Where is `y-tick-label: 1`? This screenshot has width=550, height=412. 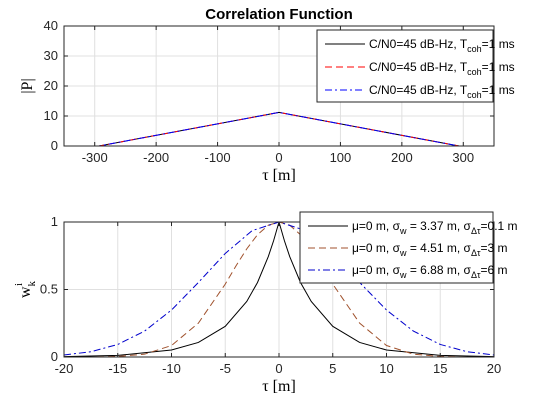
y-tick-label: 1 is located at coordinates (54, 221).